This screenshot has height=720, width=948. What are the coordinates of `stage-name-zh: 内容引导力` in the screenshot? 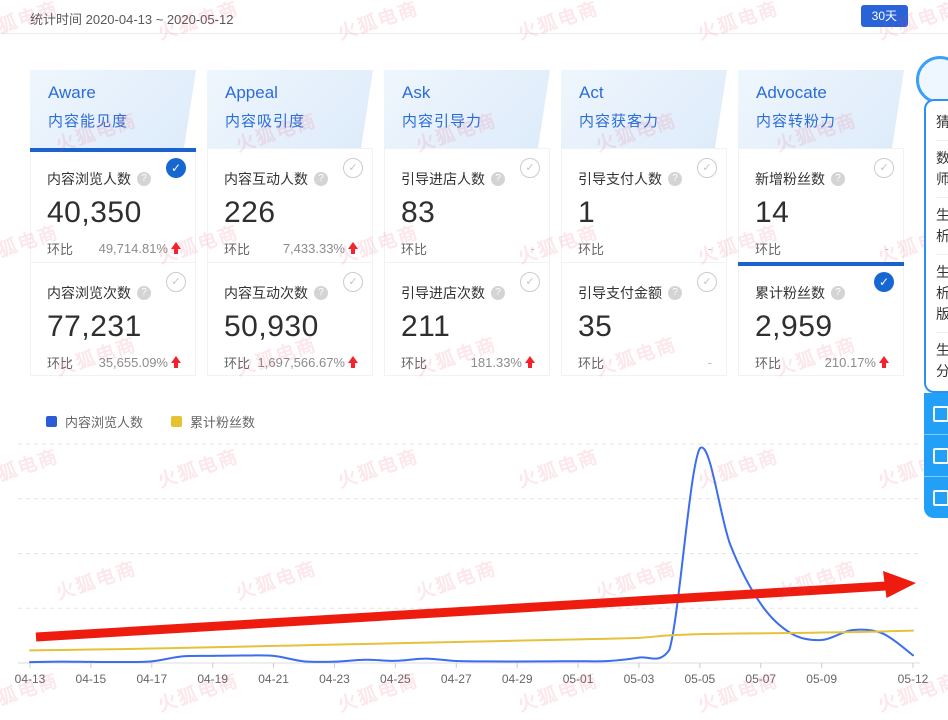 It's located at (442, 121).